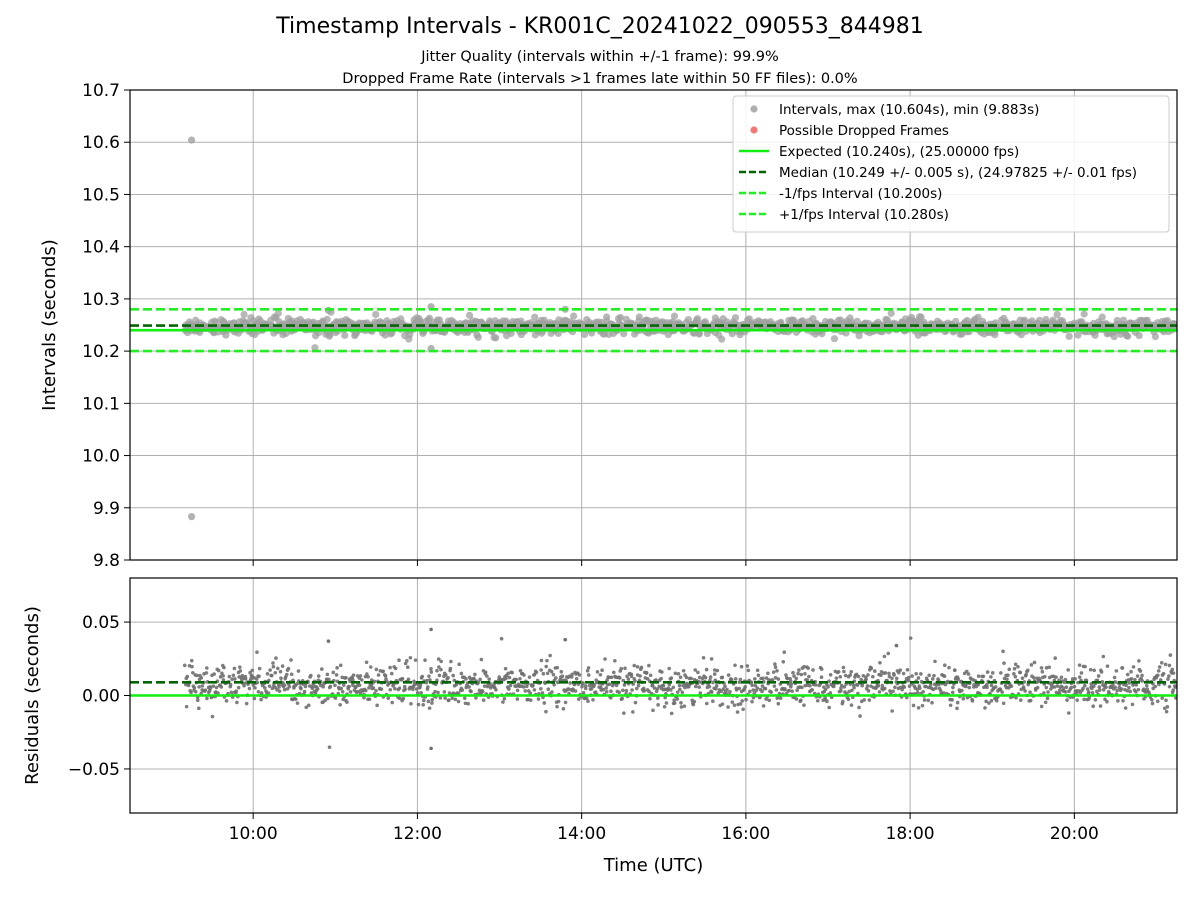 This screenshot has width=1200, height=900. What do you see at coordinates (101, 195) in the screenshot?
I see `intervals-ytick-label: 10.5` at bounding box center [101, 195].